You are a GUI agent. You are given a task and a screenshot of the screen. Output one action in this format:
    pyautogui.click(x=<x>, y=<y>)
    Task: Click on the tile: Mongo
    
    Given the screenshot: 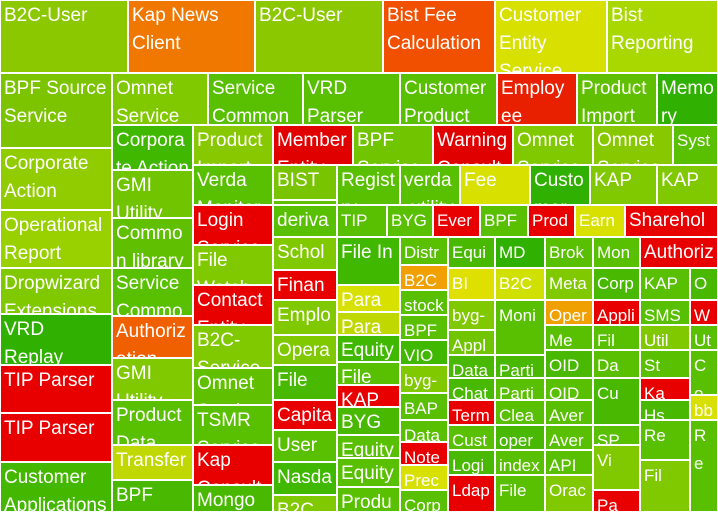 What is the action you would take?
    pyautogui.click(x=233, y=498)
    